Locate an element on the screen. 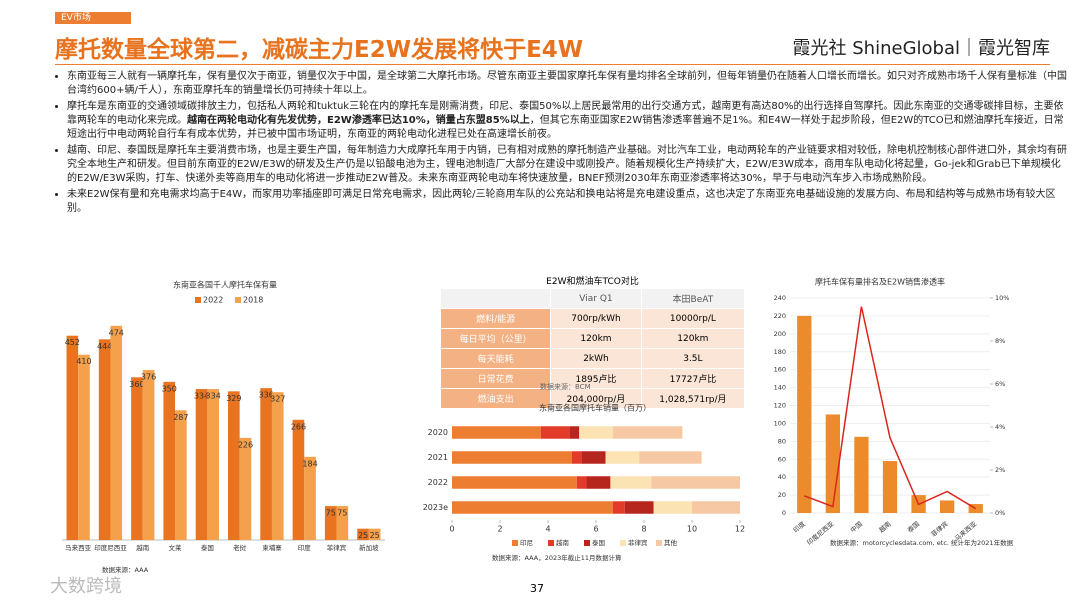  y2-tick-label: 2% is located at coordinates (1000, 470).